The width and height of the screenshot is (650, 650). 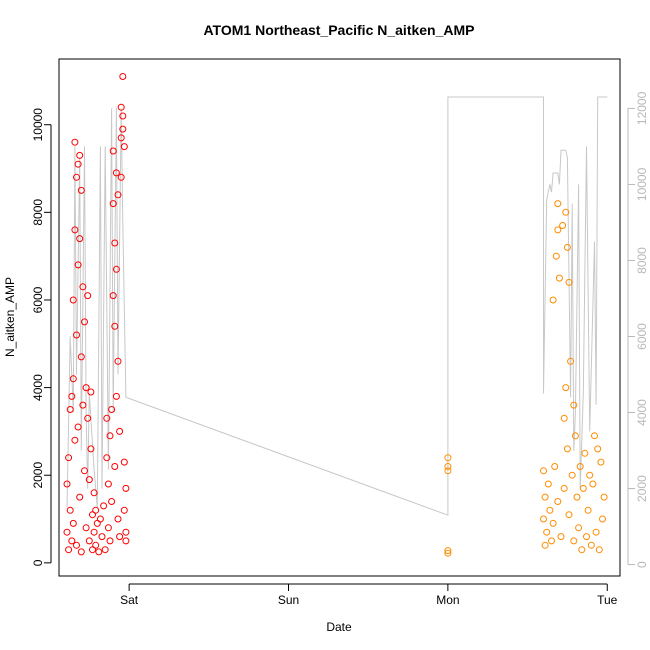 I want to click on y2-tick-label: 2000, so click(x=642, y=488).